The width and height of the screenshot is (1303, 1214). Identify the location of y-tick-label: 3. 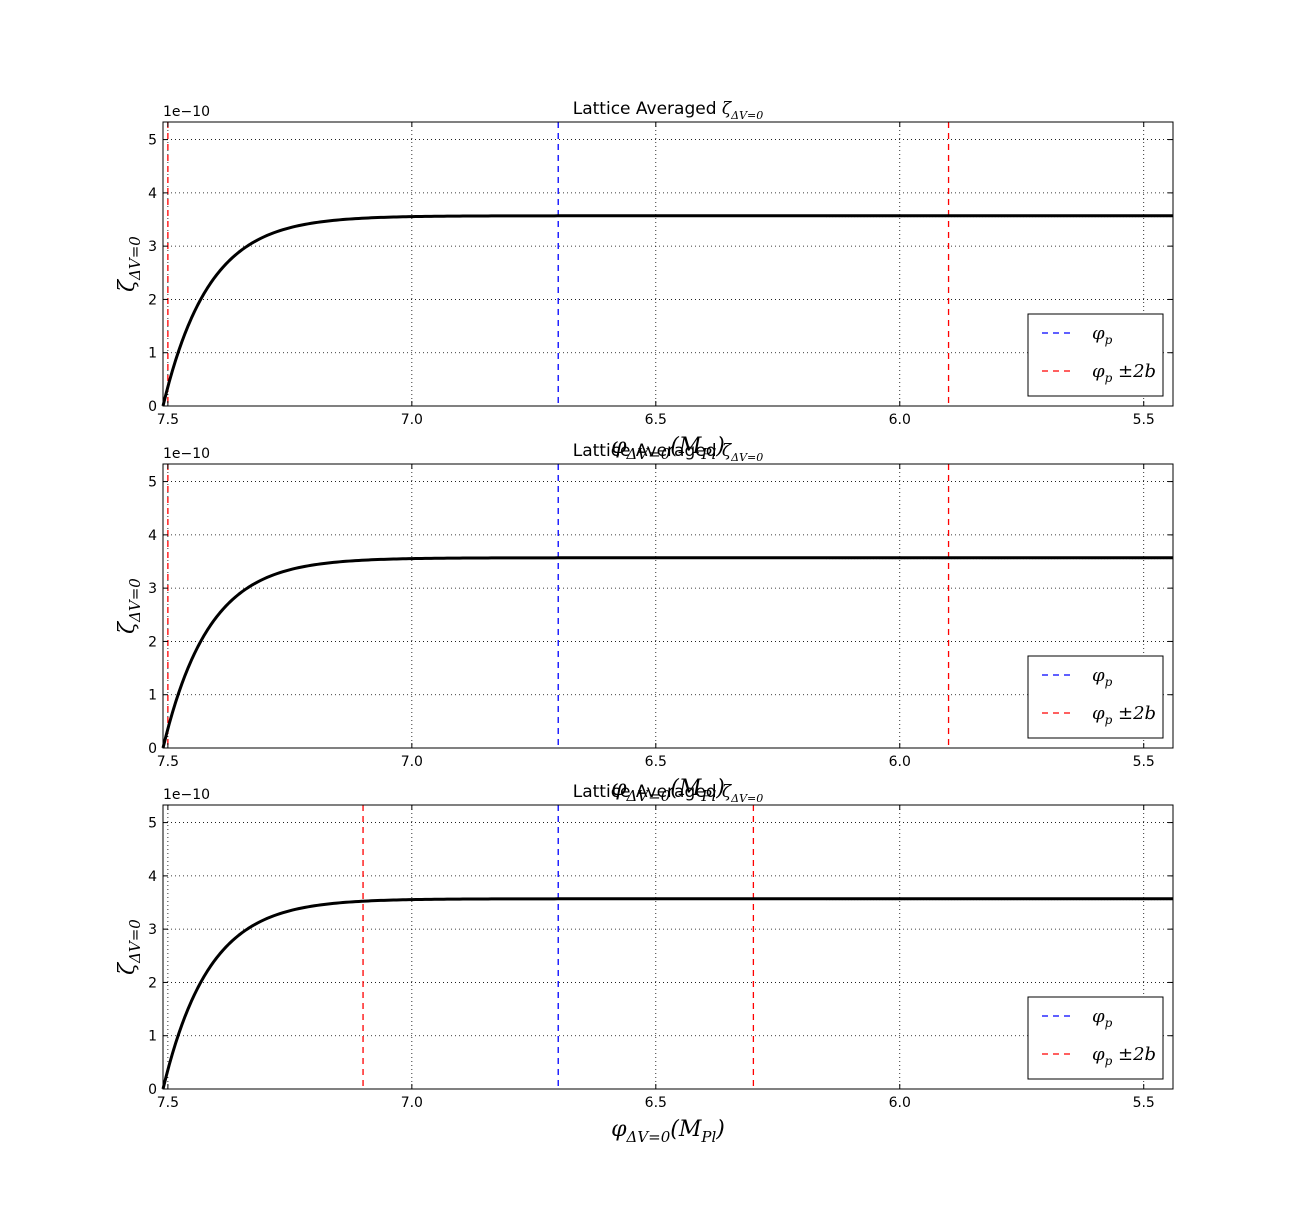
(152, 589).